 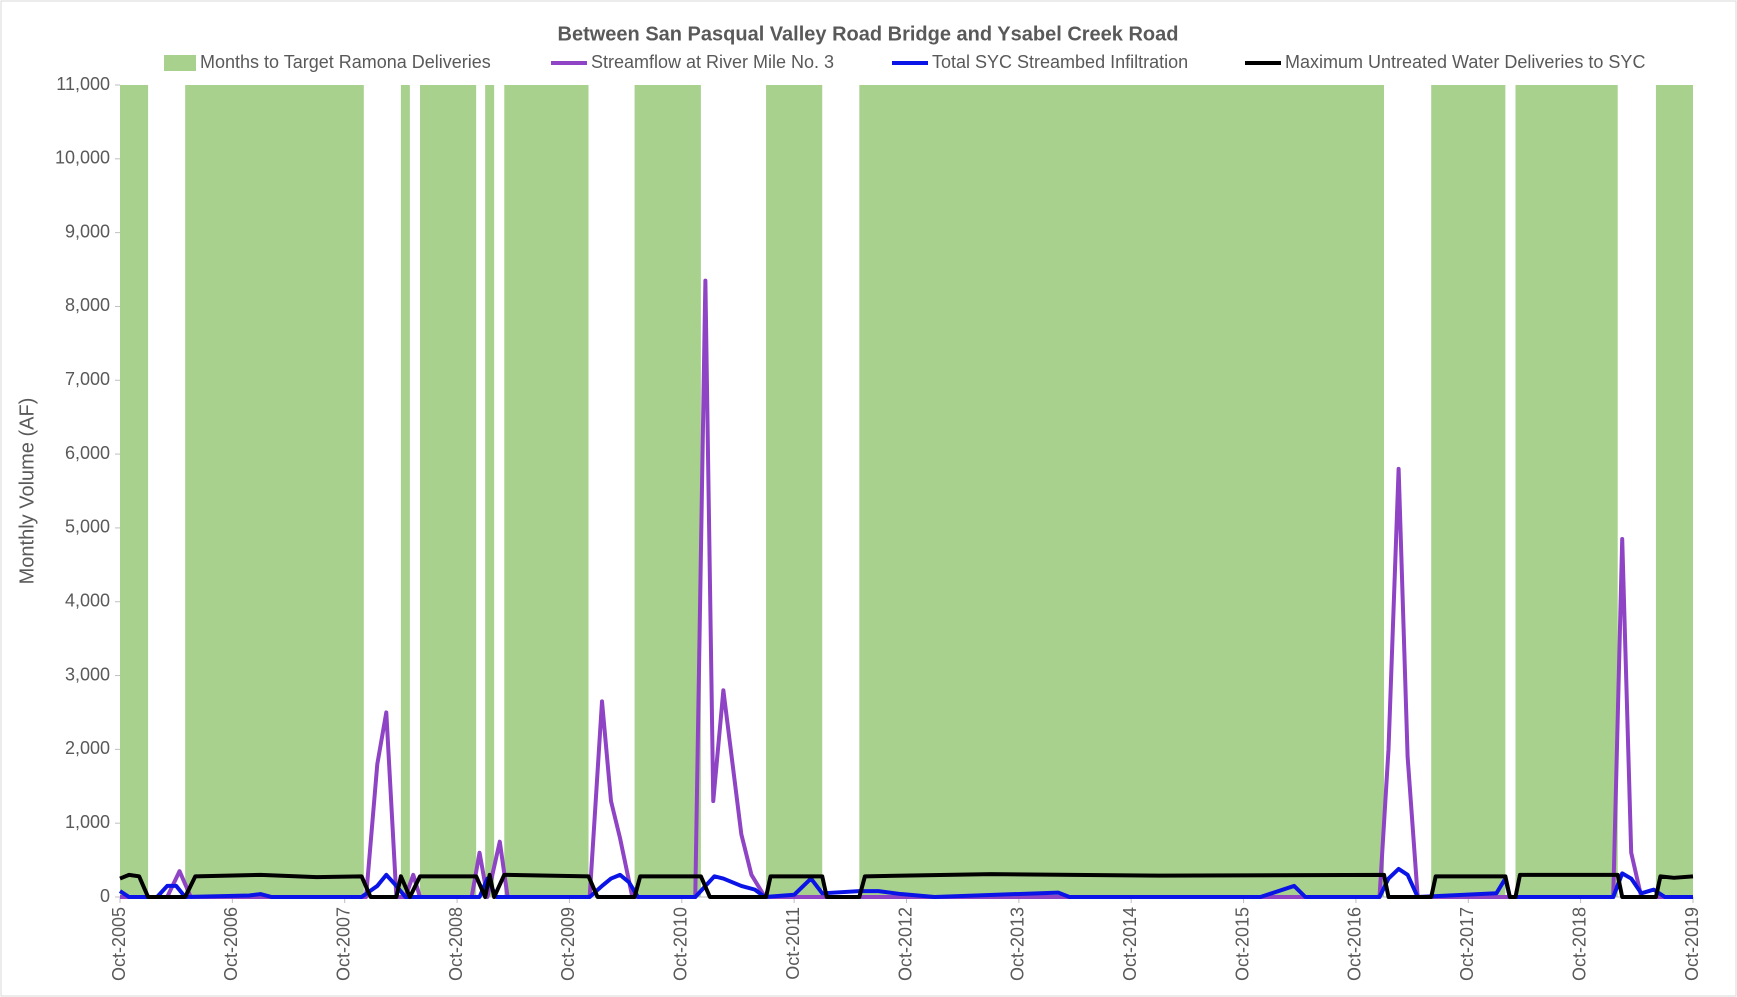 I want to click on y-tick-label: 2,000, so click(x=87, y=748).